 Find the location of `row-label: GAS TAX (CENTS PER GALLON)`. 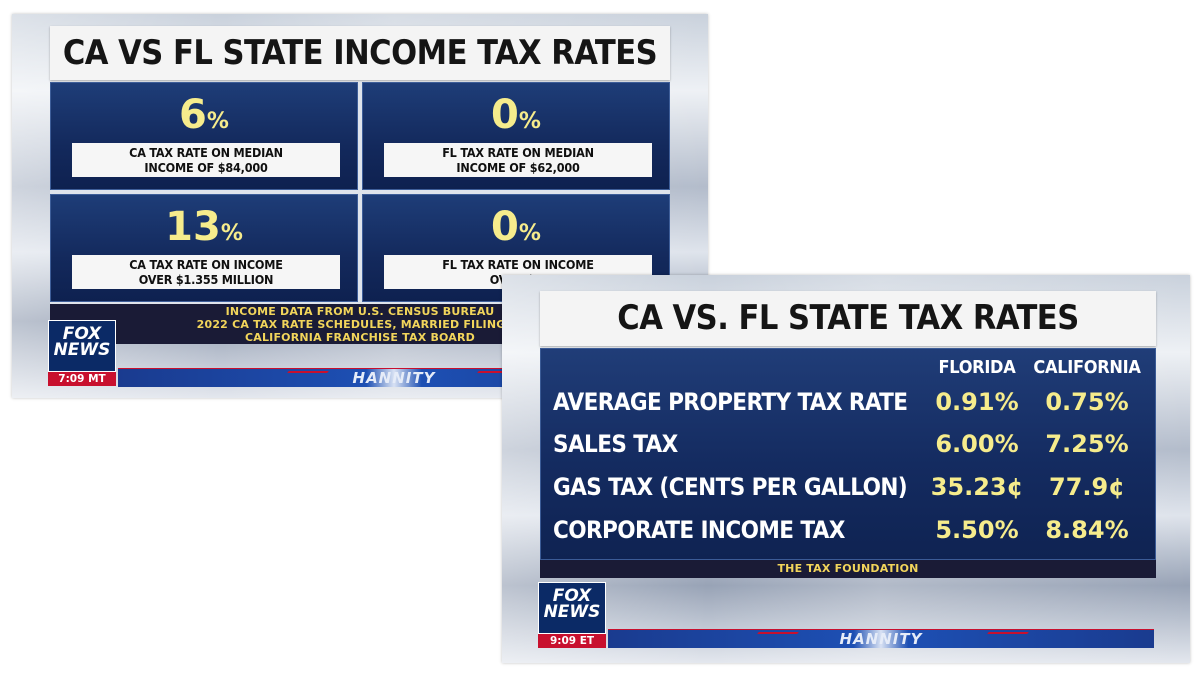

row-label: GAS TAX (CENTS PER GALLON) is located at coordinates (730, 487).